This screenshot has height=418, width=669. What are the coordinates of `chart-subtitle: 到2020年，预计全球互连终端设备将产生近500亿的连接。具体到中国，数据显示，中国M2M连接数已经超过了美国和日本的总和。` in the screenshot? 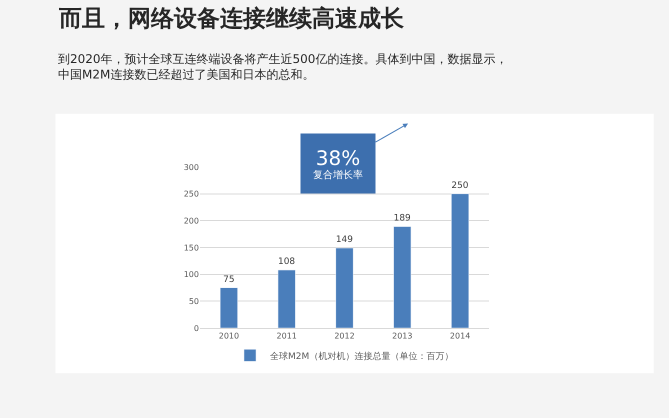 It's located at (283, 67).